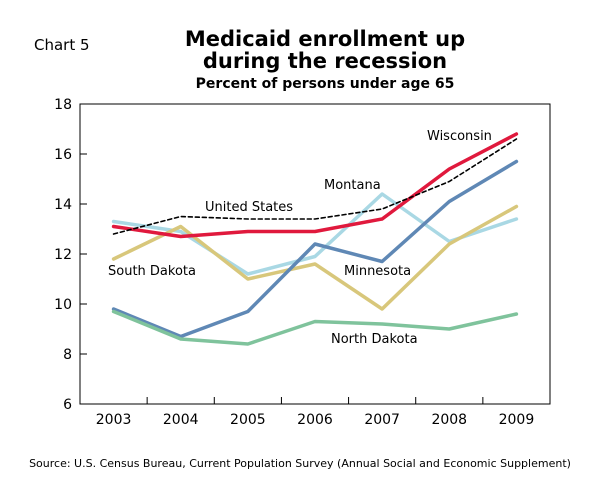 This screenshot has width=600, height=495. I want to click on series-line-wisconsin, so click(315, 185).